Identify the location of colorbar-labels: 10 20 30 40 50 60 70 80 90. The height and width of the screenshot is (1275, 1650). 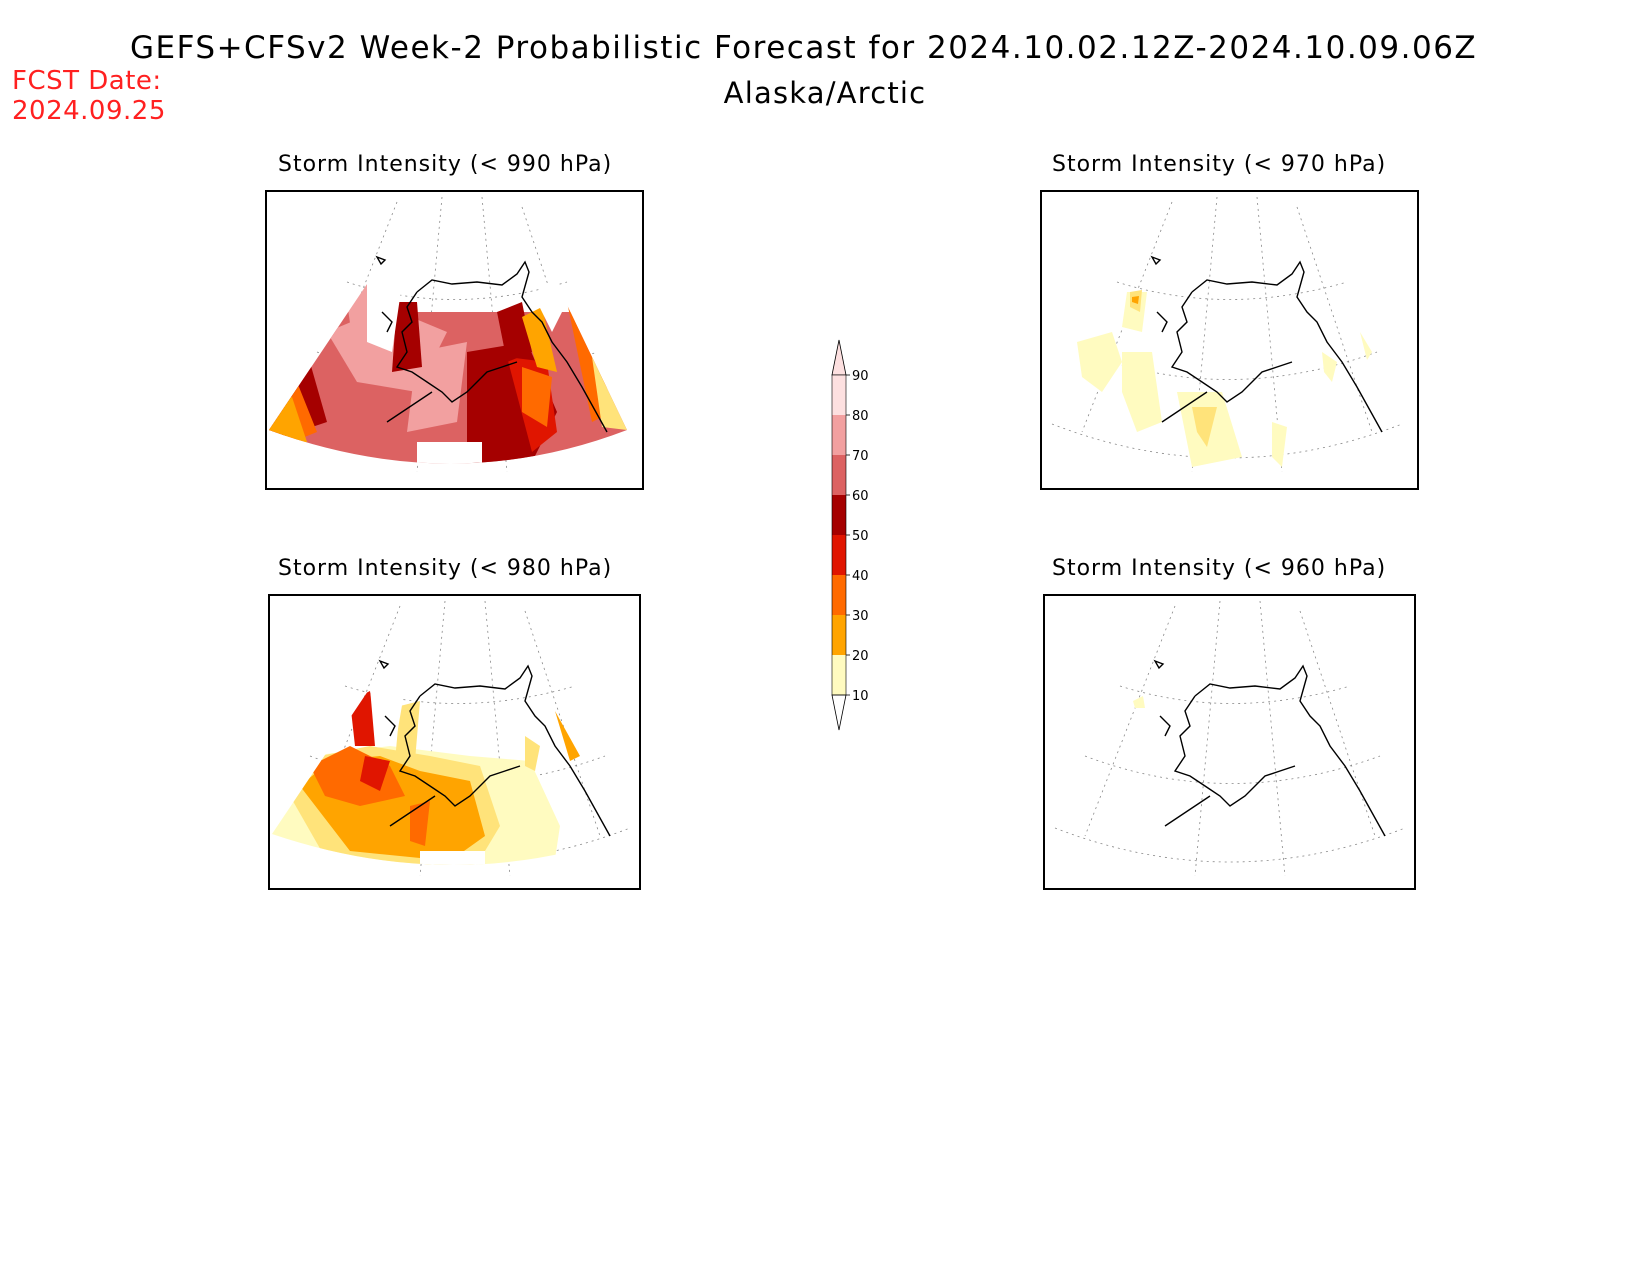
(857, 536).